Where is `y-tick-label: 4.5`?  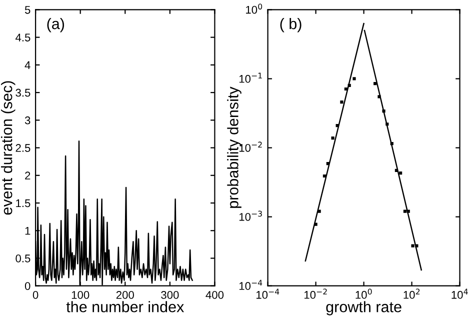 y-tick-label: 4.5 is located at coordinates (23, 38).